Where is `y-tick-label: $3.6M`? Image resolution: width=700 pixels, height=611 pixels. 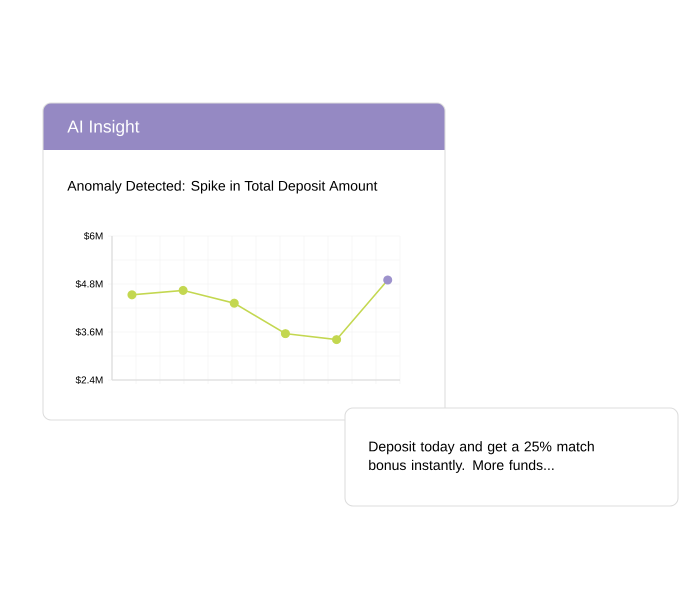 y-tick-label: $3.6M is located at coordinates (89, 332).